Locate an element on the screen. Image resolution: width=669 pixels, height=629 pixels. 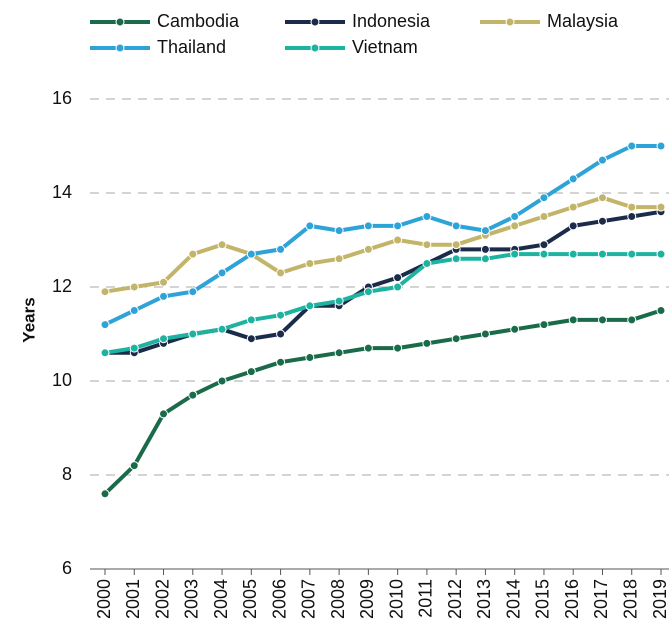
y-tick-label: 6 is located at coordinates (67, 568).